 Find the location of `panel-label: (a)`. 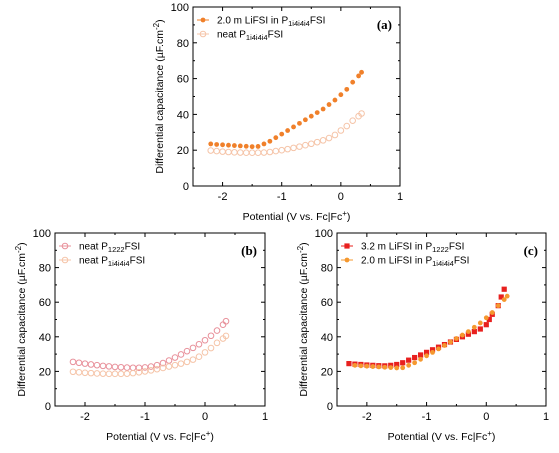

panel-label: (a) is located at coordinates (384, 24).